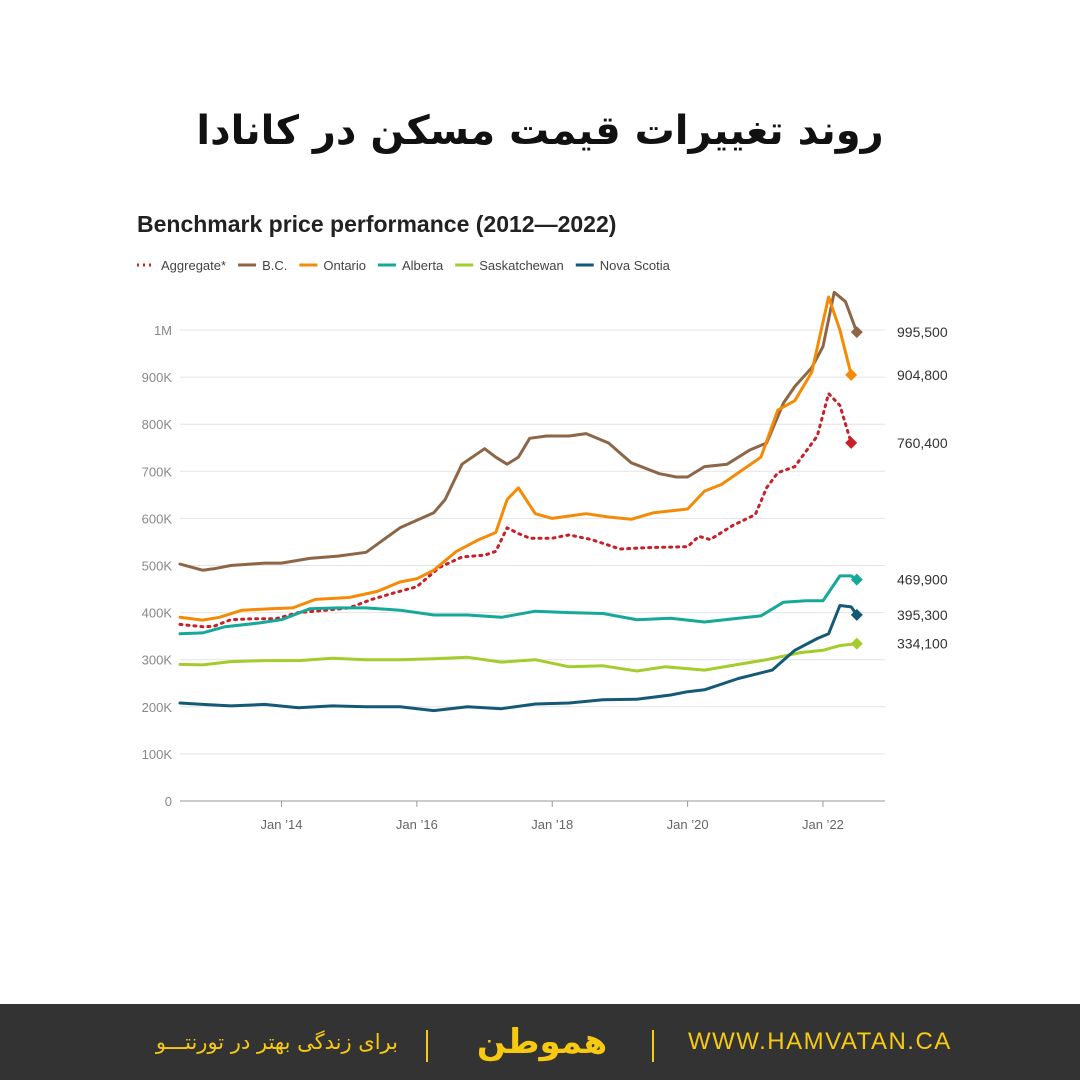 The height and width of the screenshot is (1080, 1080). I want to click on x-tick-label: Jan ’14, so click(282, 824).